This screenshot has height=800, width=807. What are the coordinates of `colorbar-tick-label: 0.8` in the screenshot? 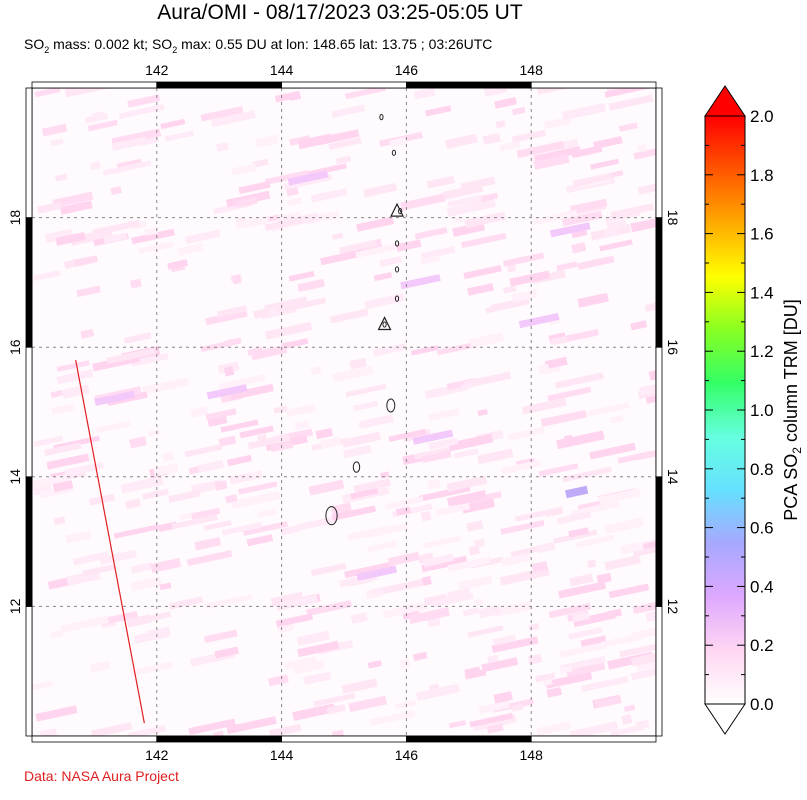 It's located at (762, 469).